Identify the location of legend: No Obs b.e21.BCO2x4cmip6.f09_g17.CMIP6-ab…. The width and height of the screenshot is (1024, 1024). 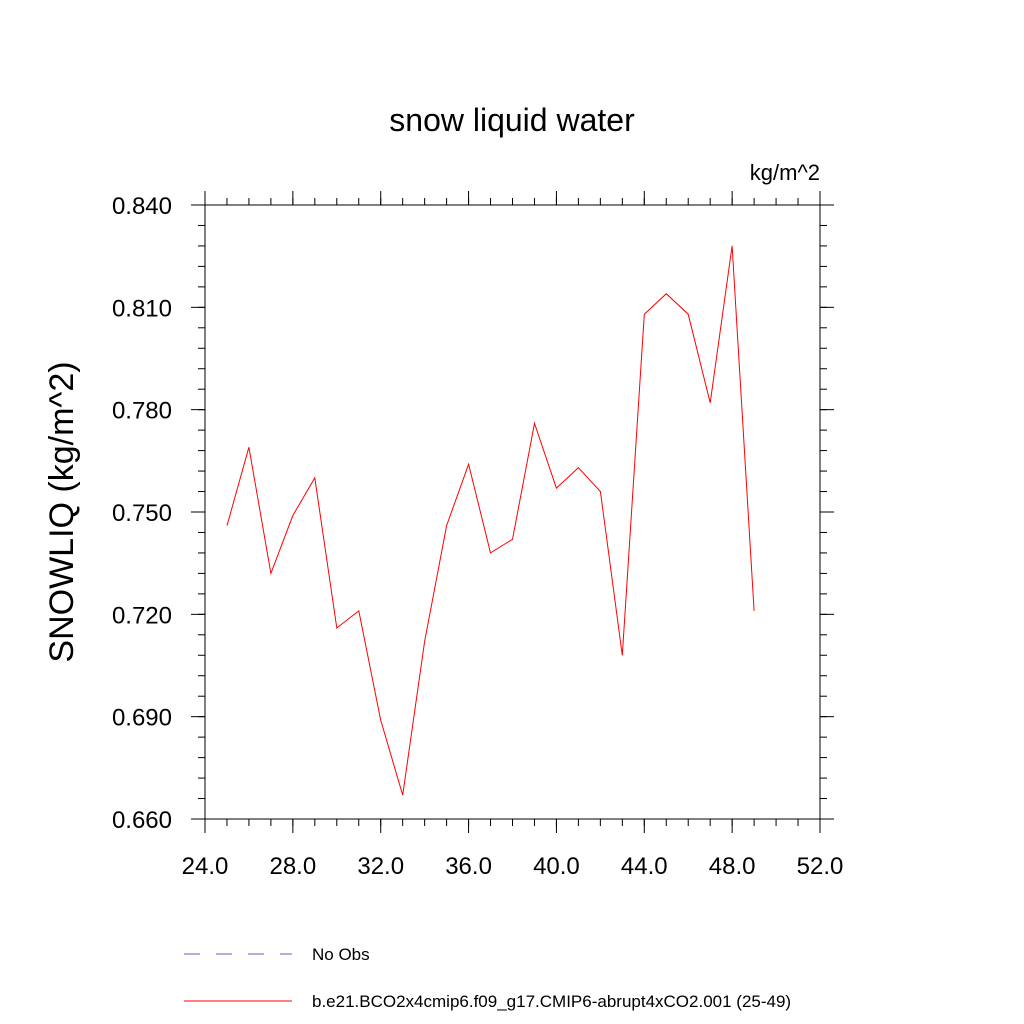
(487, 978).